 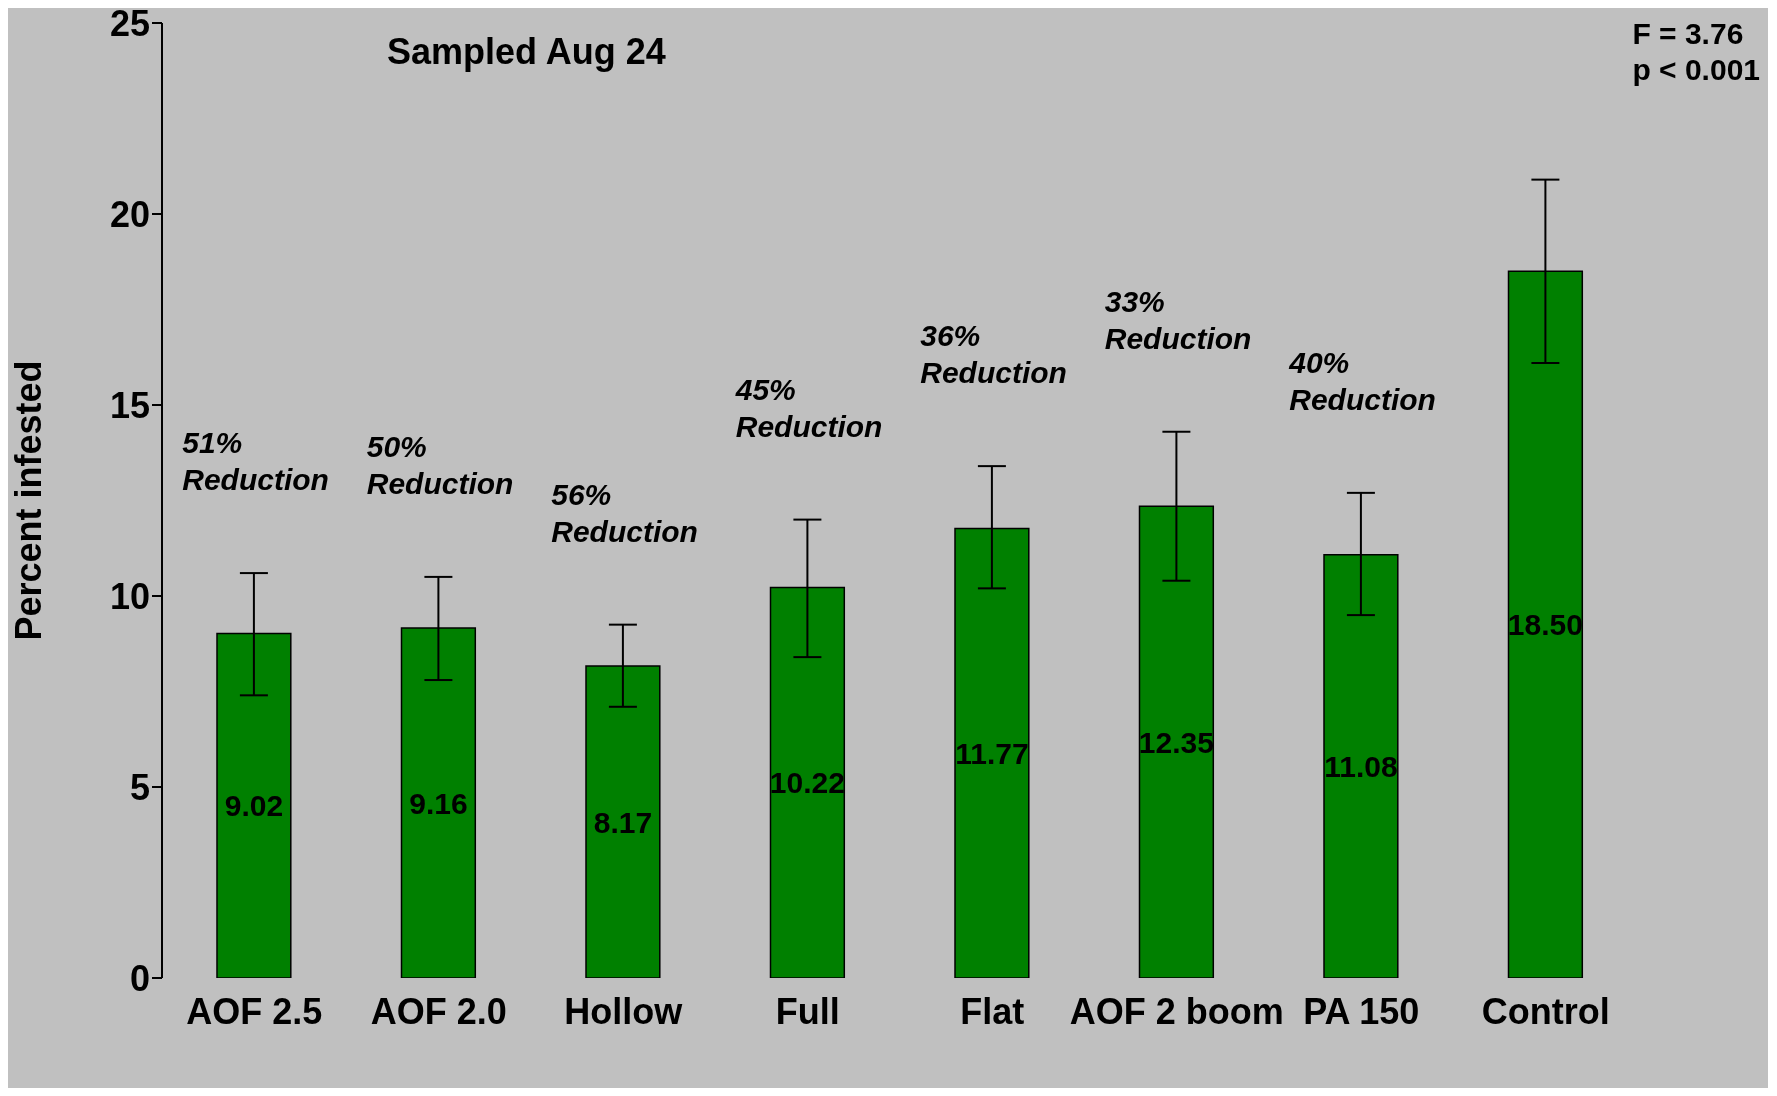 What do you see at coordinates (1696, 70) in the screenshot?
I see `annotation: p < 0.001` at bounding box center [1696, 70].